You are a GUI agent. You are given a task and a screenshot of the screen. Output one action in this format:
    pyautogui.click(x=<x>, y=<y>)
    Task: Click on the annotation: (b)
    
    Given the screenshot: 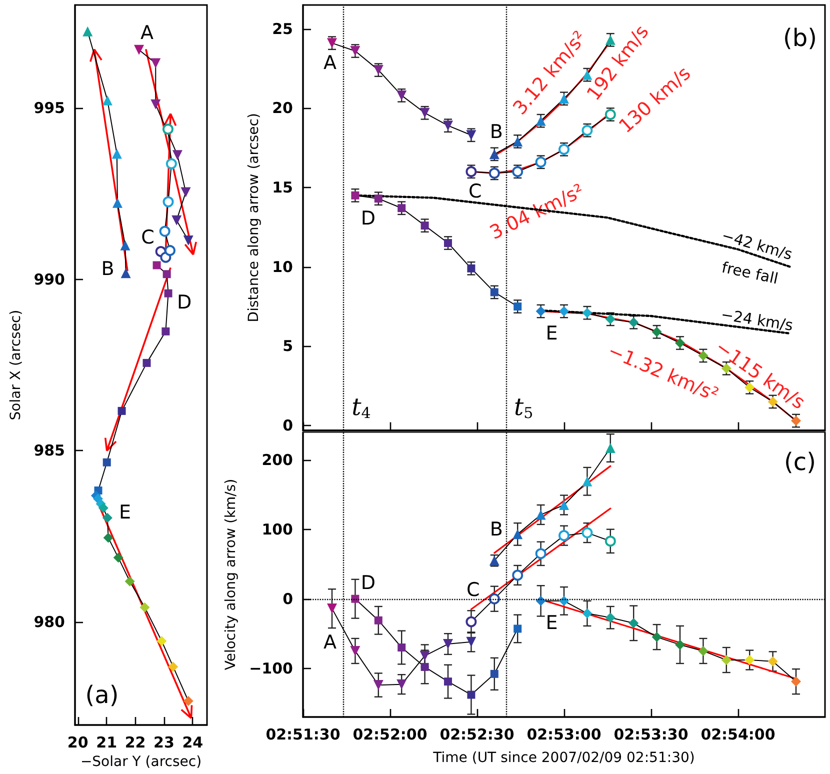 What is the action you would take?
    pyautogui.click(x=800, y=38)
    